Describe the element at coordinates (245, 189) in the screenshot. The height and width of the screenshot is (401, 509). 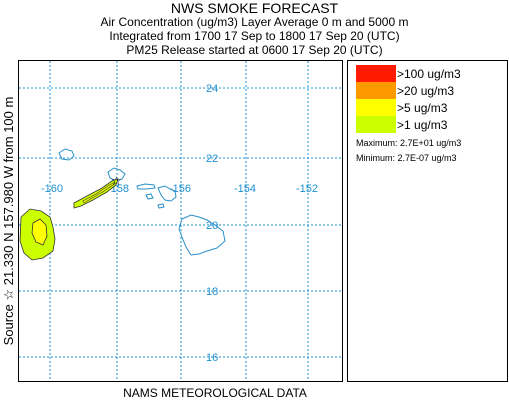
I see `lon-label-154: -154` at that location.